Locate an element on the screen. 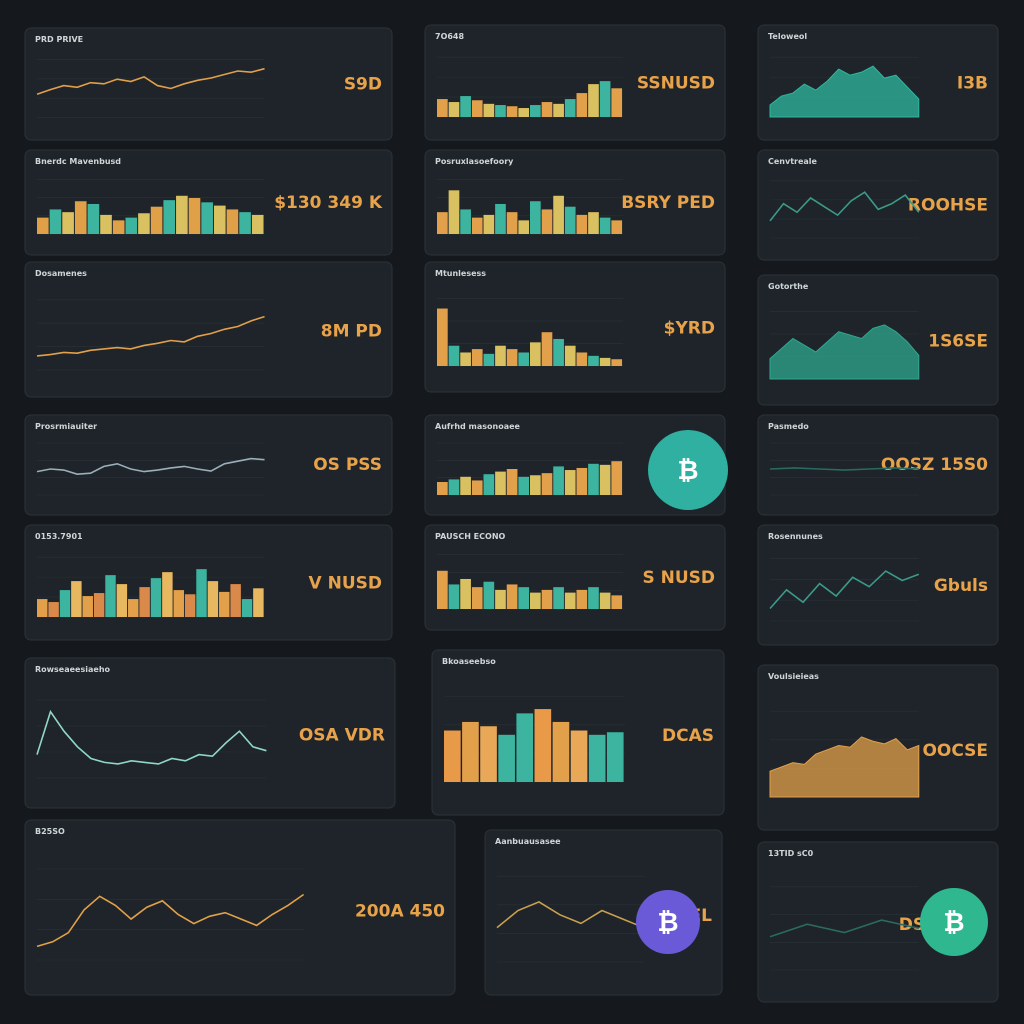 This screenshot has height=1024, width=1024. panel-title: B25SO is located at coordinates (50, 831).